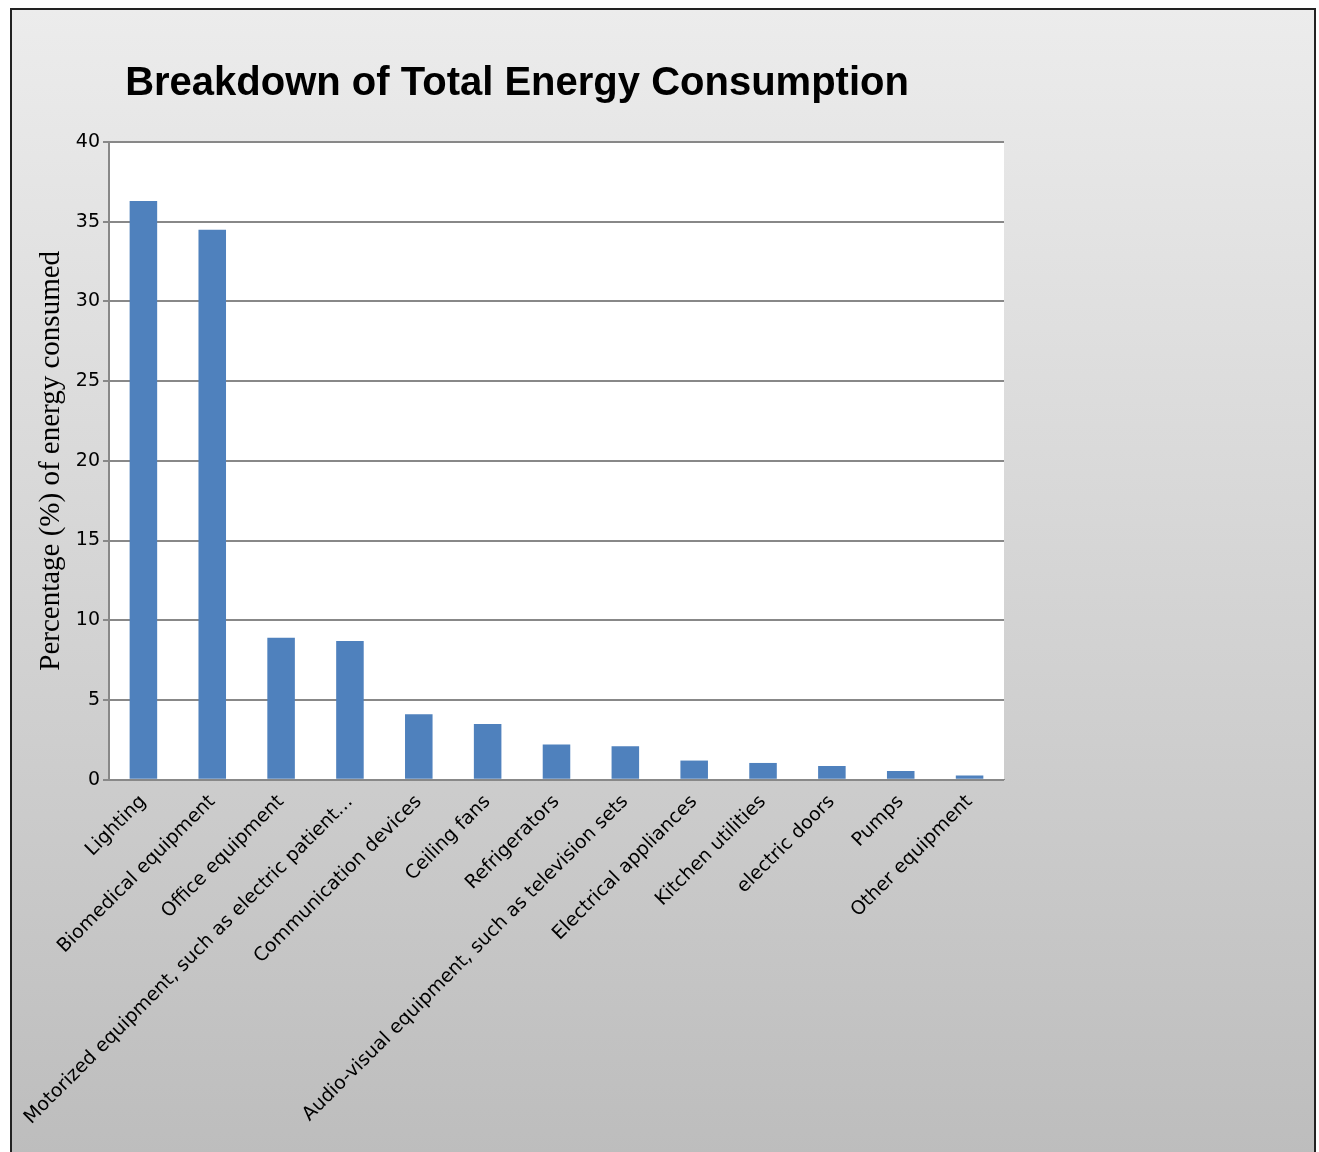 The height and width of the screenshot is (1152, 1319). I want to click on y-tick-label: 35, so click(87, 219).